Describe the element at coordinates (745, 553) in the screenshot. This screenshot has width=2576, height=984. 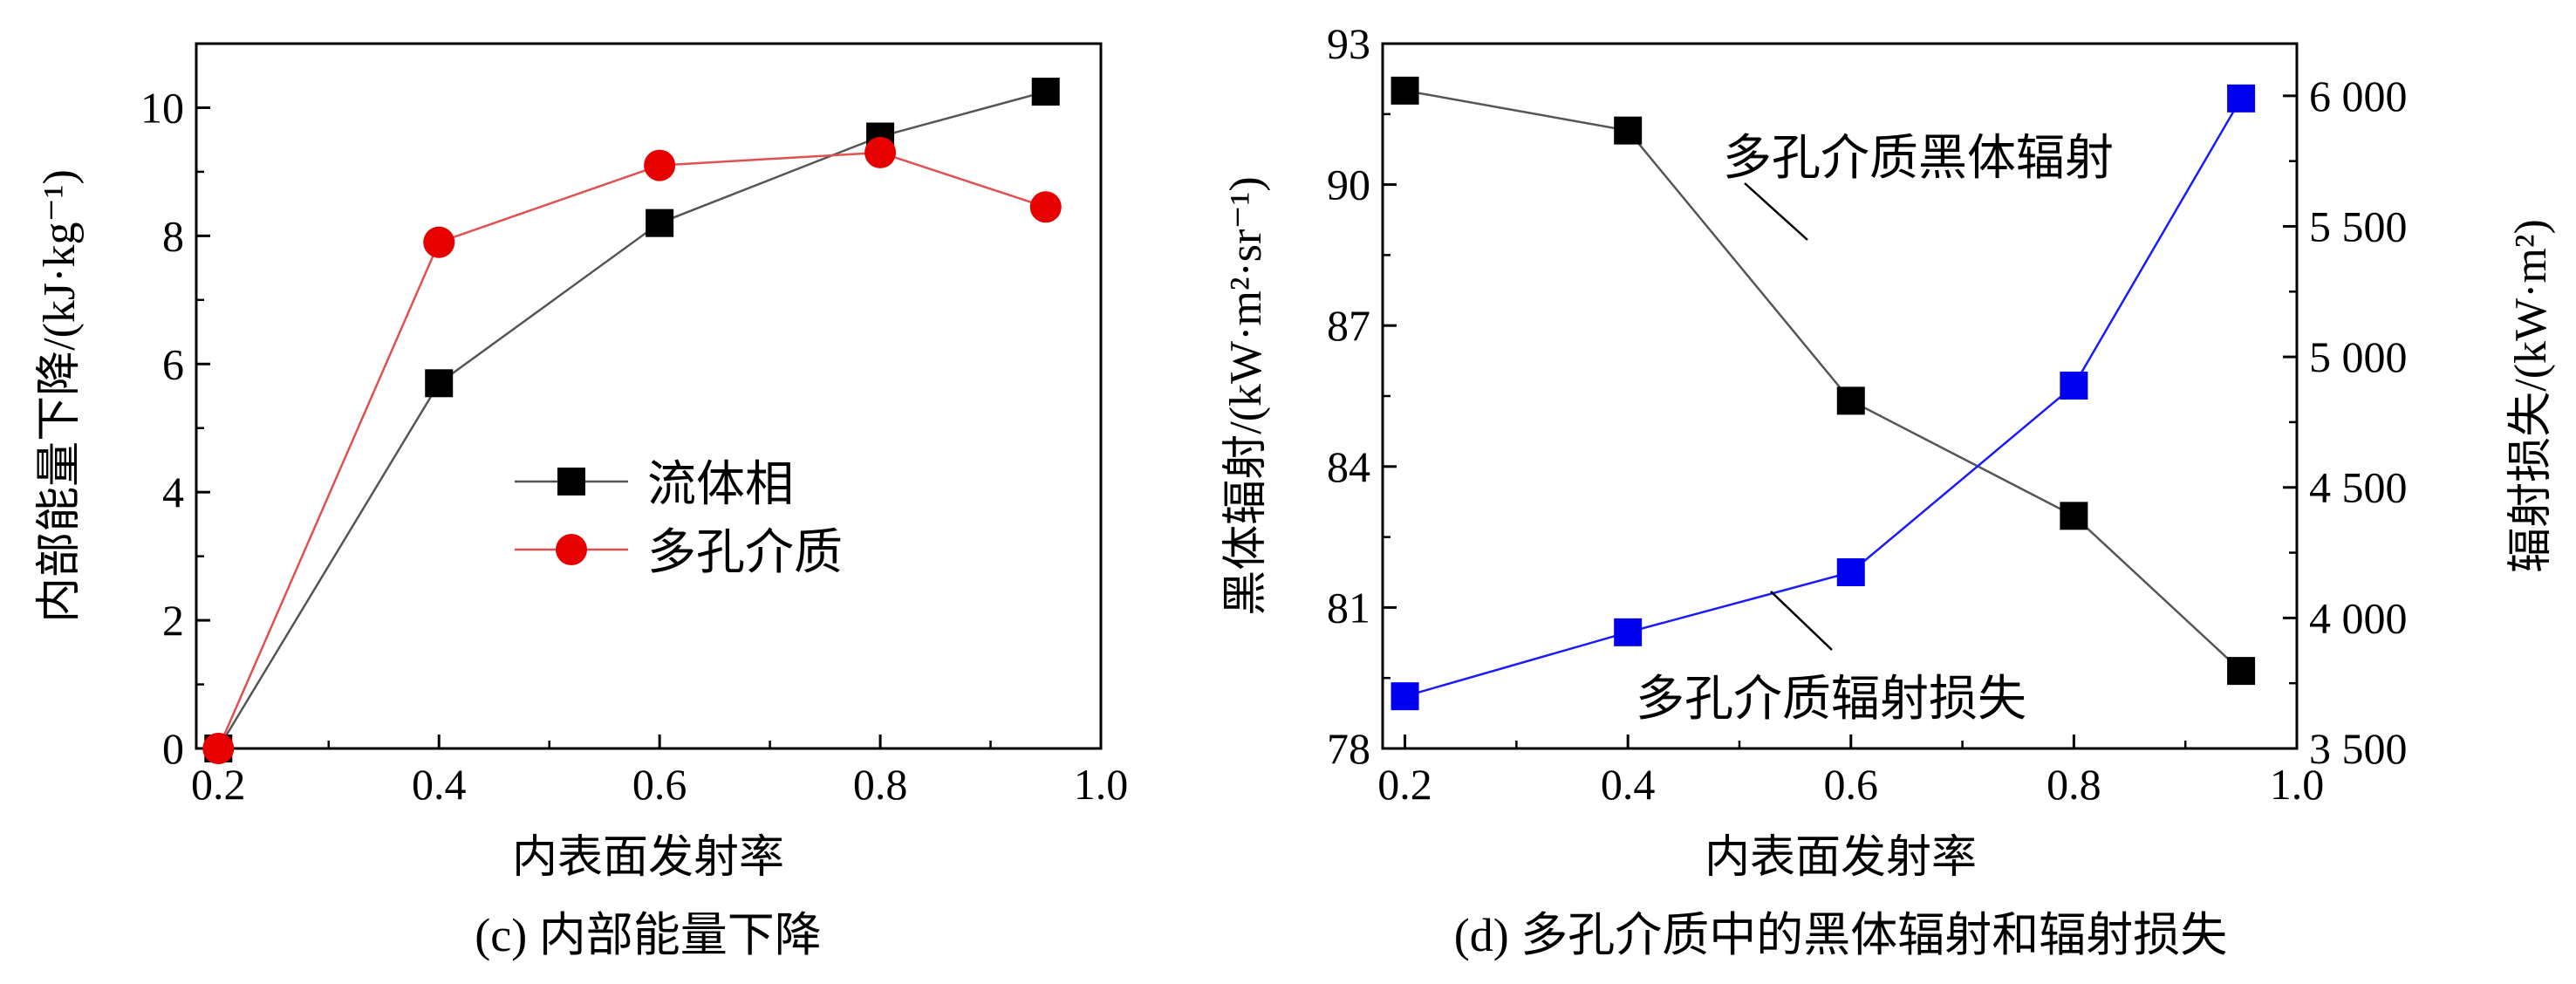
I see `legend-label-porous: 多孔介质` at that location.